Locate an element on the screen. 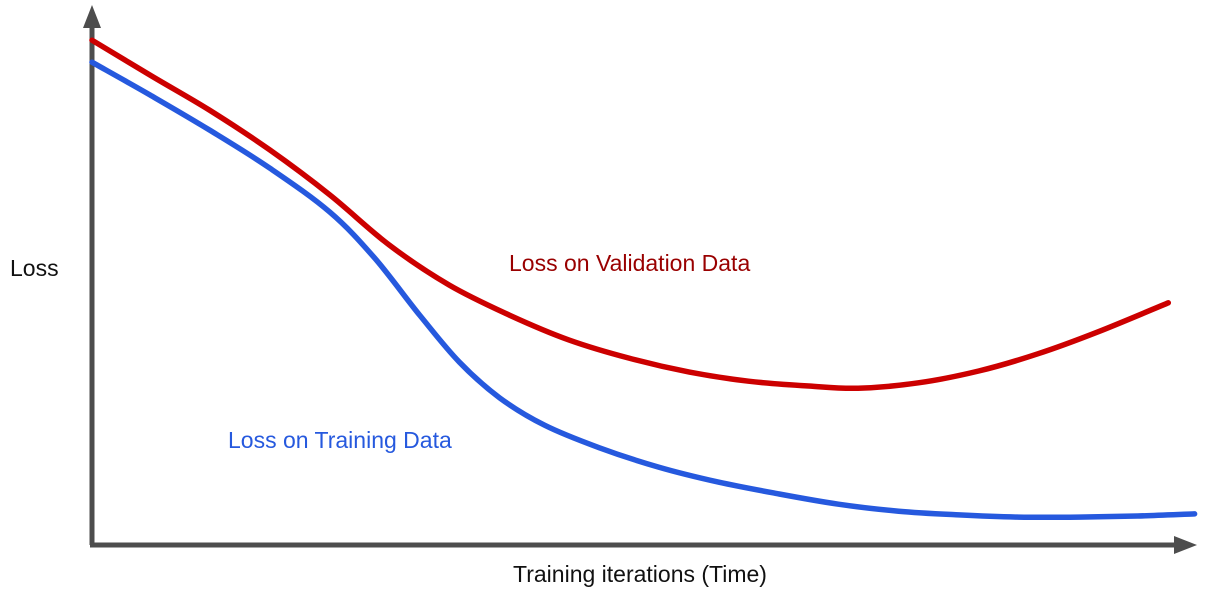 This screenshot has width=1206, height=591. training-curve-label: Loss on Training Data is located at coordinates (340, 440).